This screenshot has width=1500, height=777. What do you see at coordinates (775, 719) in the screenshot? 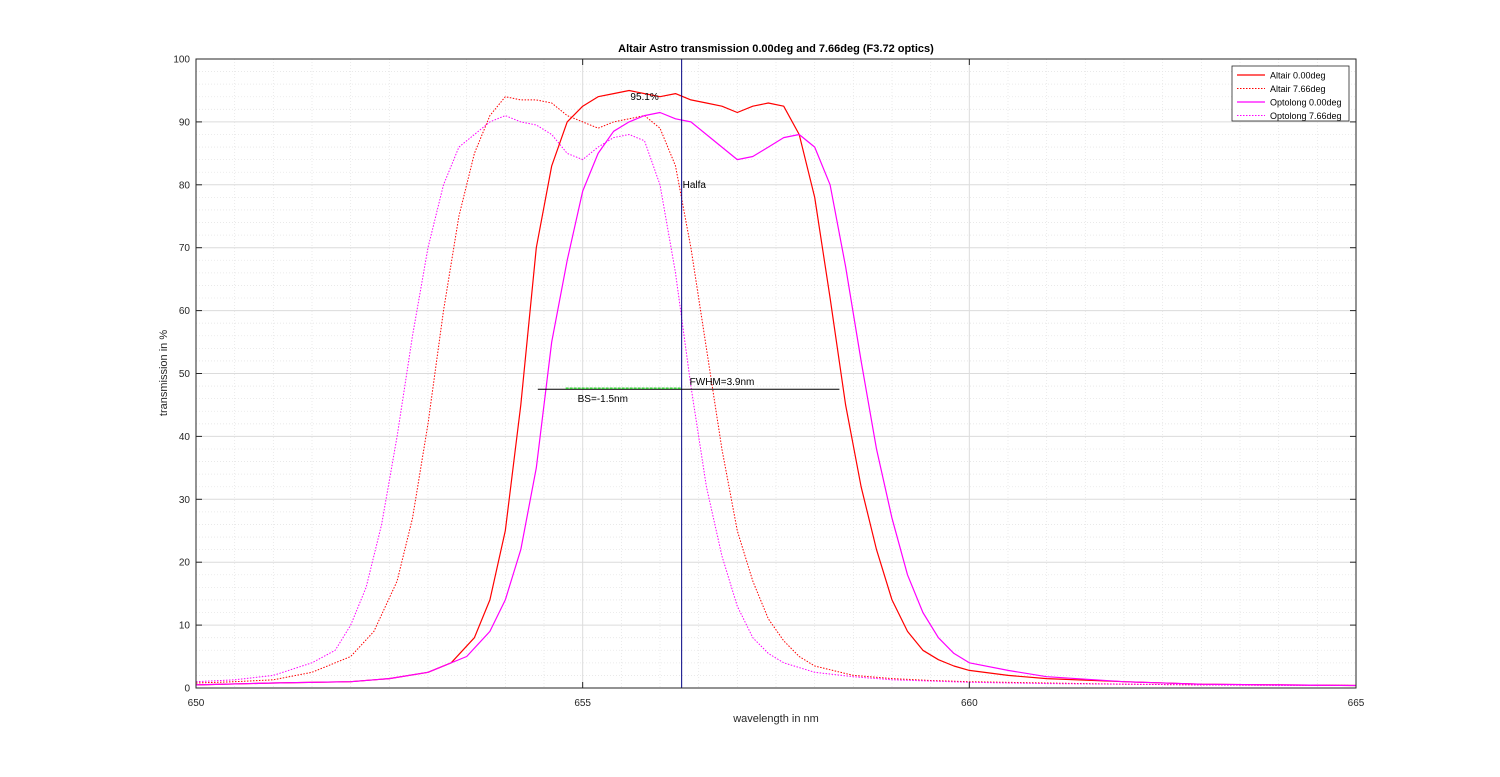
I see `x-axis-label: wavelength in nm` at bounding box center [775, 719].